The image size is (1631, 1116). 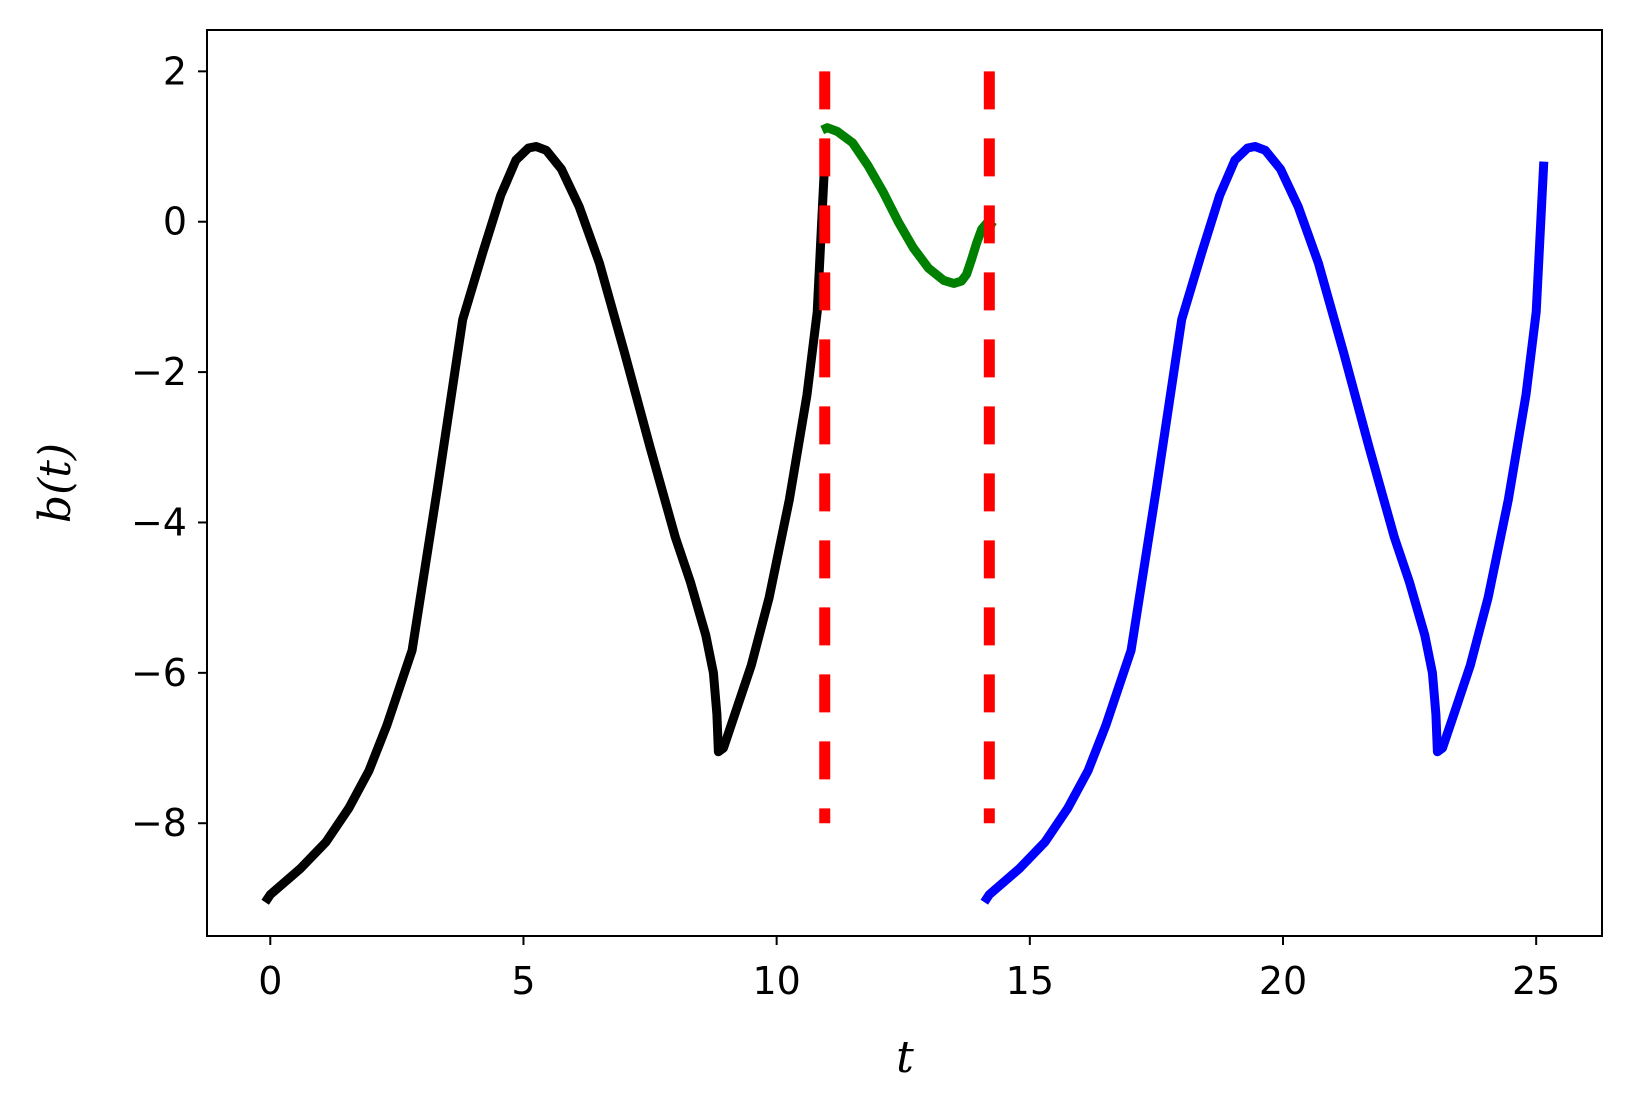 I want to click on x-tick-label: 15, so click(x=1030, y=981).